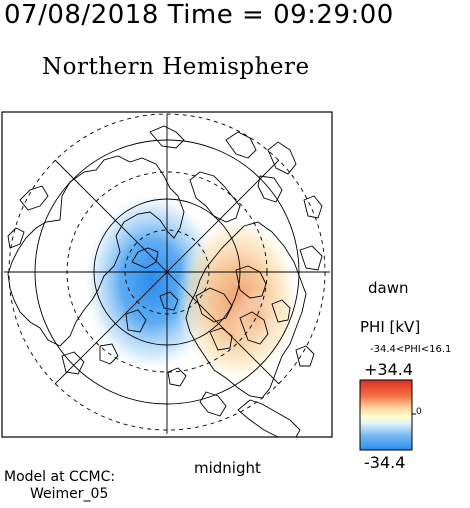  Describe the element at coordinates (389, 369) in the screenshot. I see `colorbar-max-label: +34.4` at that location.